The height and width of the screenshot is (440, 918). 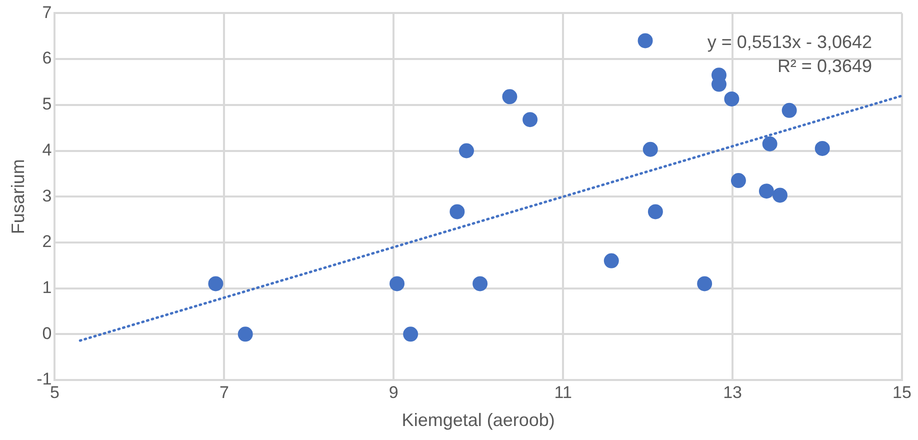 I want to click on y-tick-label: 5, so click(x=47, y=104).